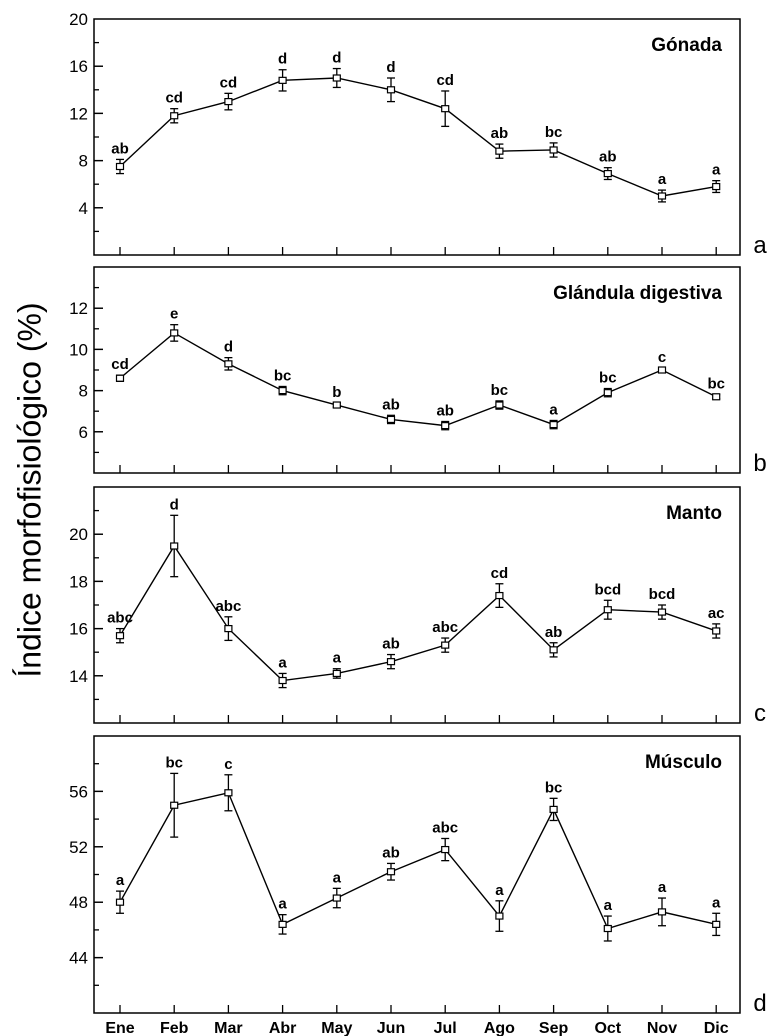 The height and width of the screenshot is (1036, 780). I want to click on y-tick-label: 48, so click(78, 902).